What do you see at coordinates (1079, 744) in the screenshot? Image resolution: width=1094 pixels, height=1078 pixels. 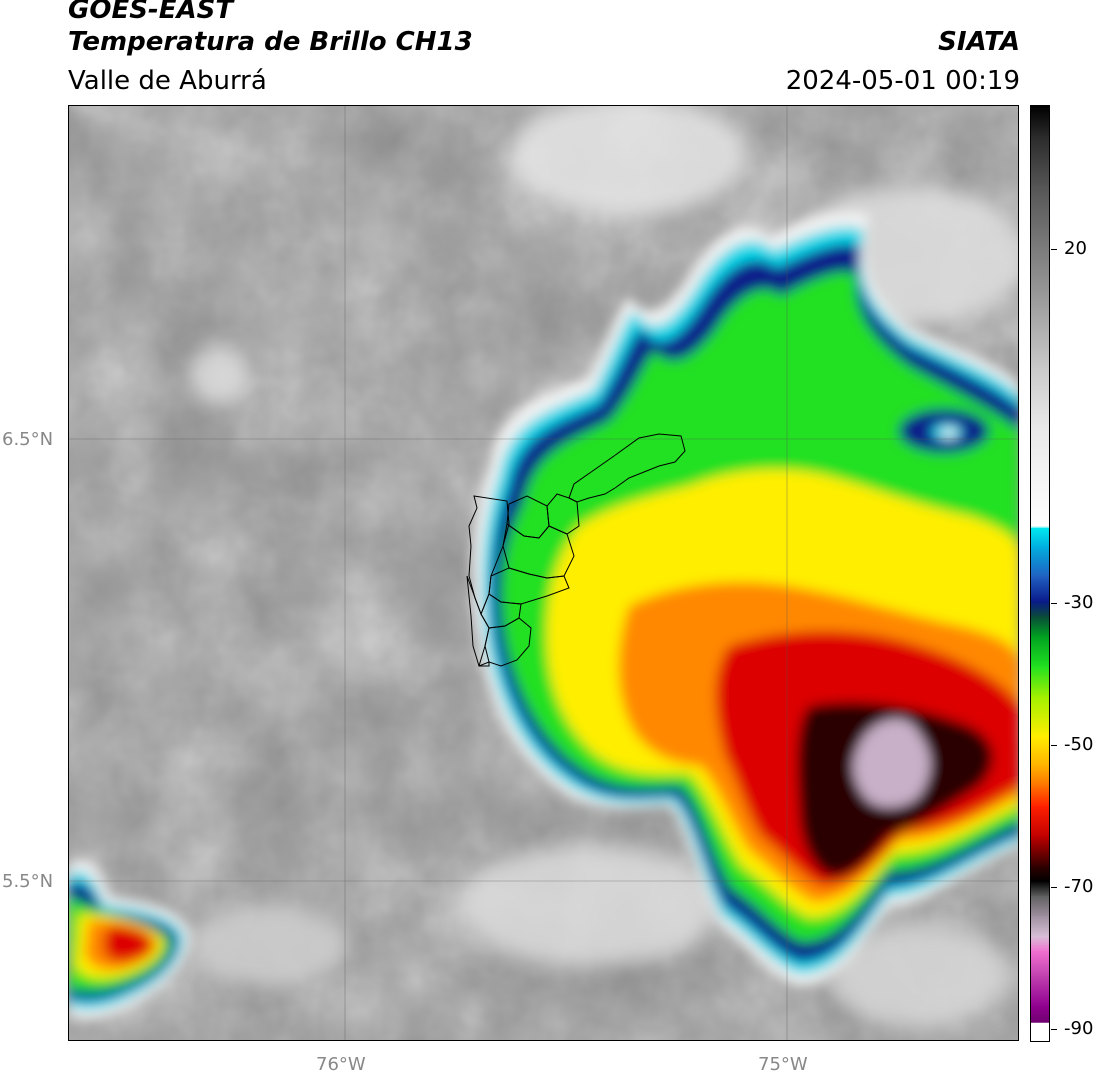 I see `colorbar-label-minus50: -50` at bounding box center [1079, 744].